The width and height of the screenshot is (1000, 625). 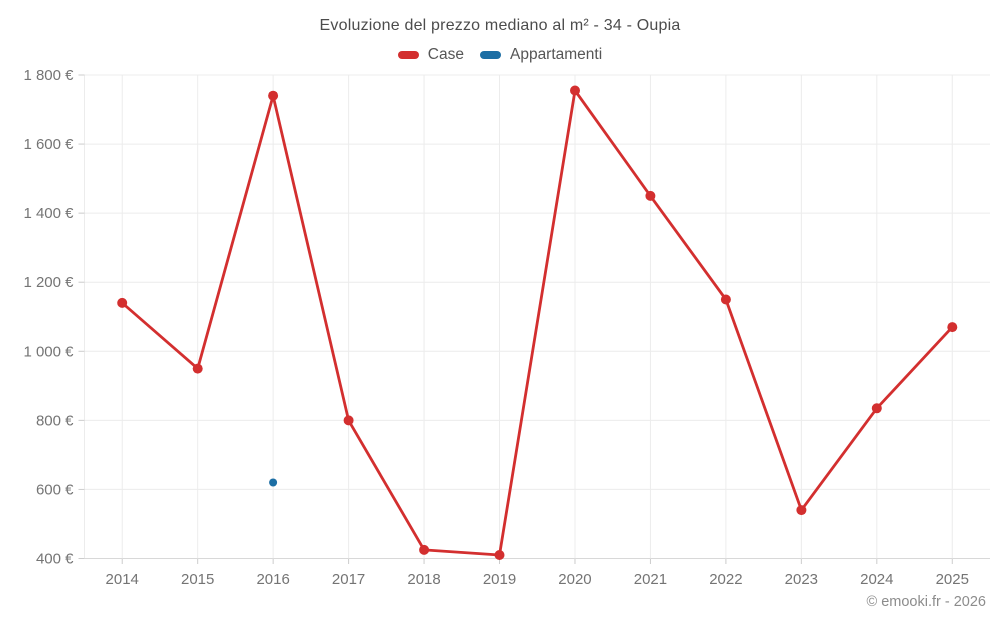 What do you see at coordinates (650, 195) in the screenshot?
I see `case-point-2021` at bounding box center [650, 195].